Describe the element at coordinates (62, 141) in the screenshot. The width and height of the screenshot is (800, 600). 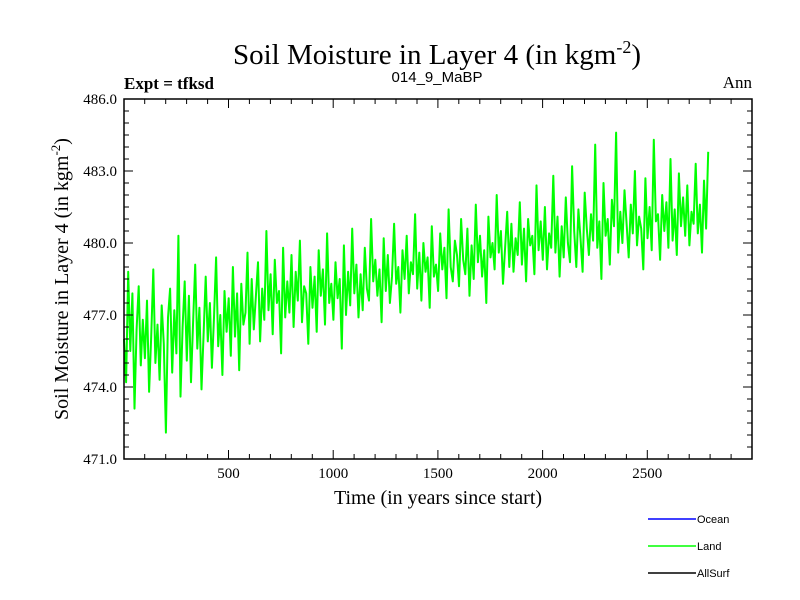
I see `y-axis-label-close: )` at that location.